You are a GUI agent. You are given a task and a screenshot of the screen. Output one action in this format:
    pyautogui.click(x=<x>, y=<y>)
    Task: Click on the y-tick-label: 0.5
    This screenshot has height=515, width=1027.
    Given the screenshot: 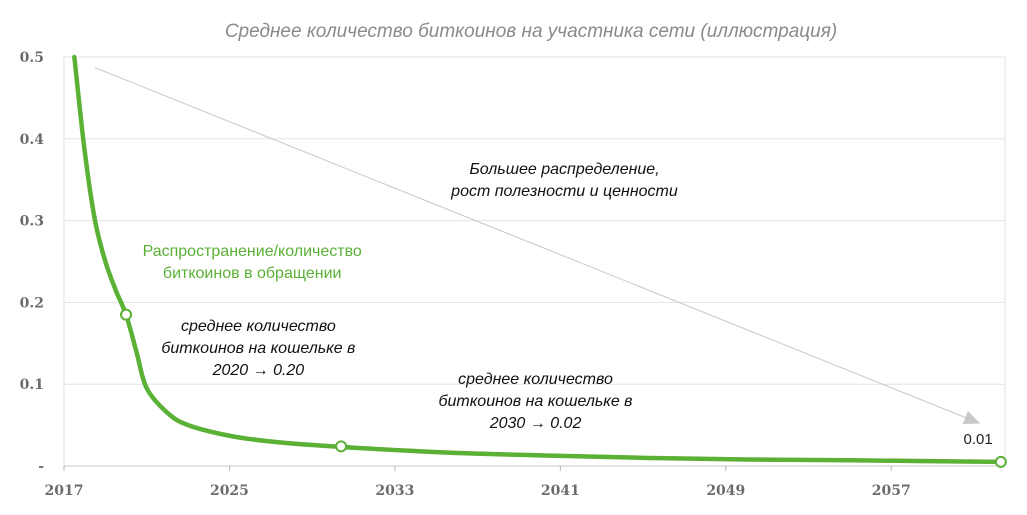 What is the action you would take?
    pyautogui.click(x=32, y=58)
    